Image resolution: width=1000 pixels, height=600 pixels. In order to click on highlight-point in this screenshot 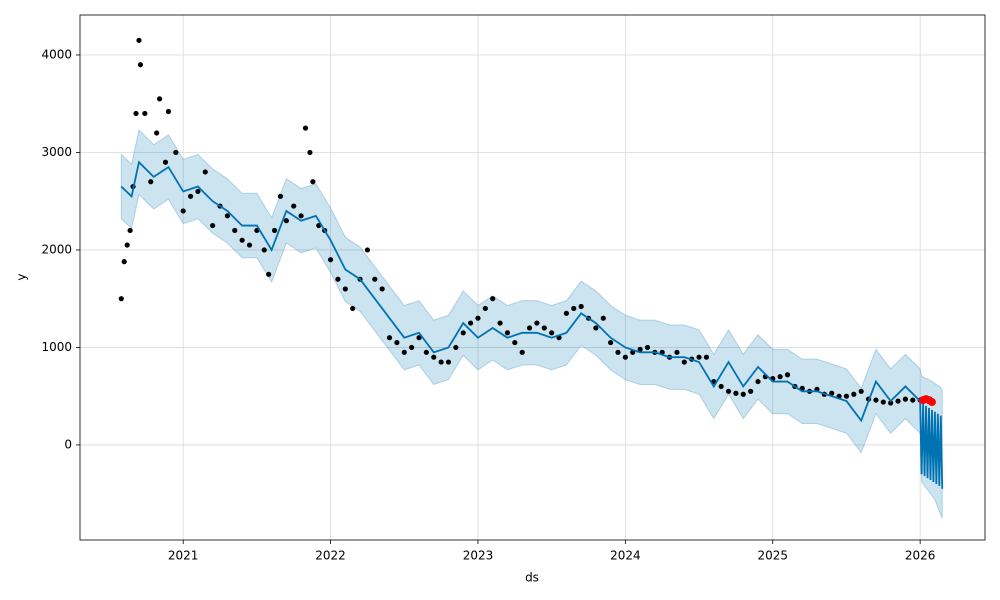, I will do `click(931, 402)`.